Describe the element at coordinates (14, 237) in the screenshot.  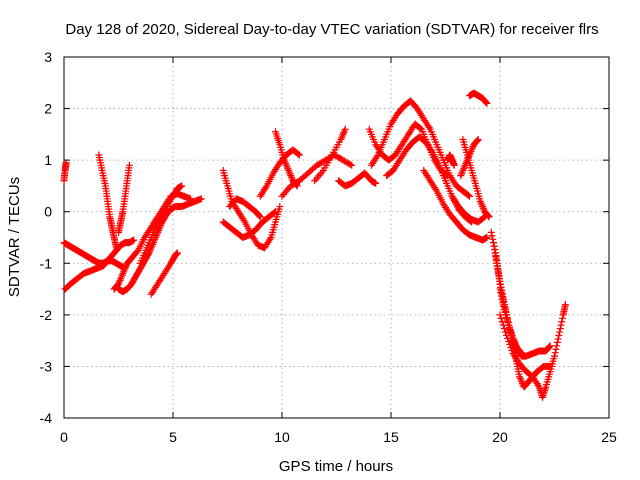
I see `y-axis-label: SDTVAR / TECUs` at that location.